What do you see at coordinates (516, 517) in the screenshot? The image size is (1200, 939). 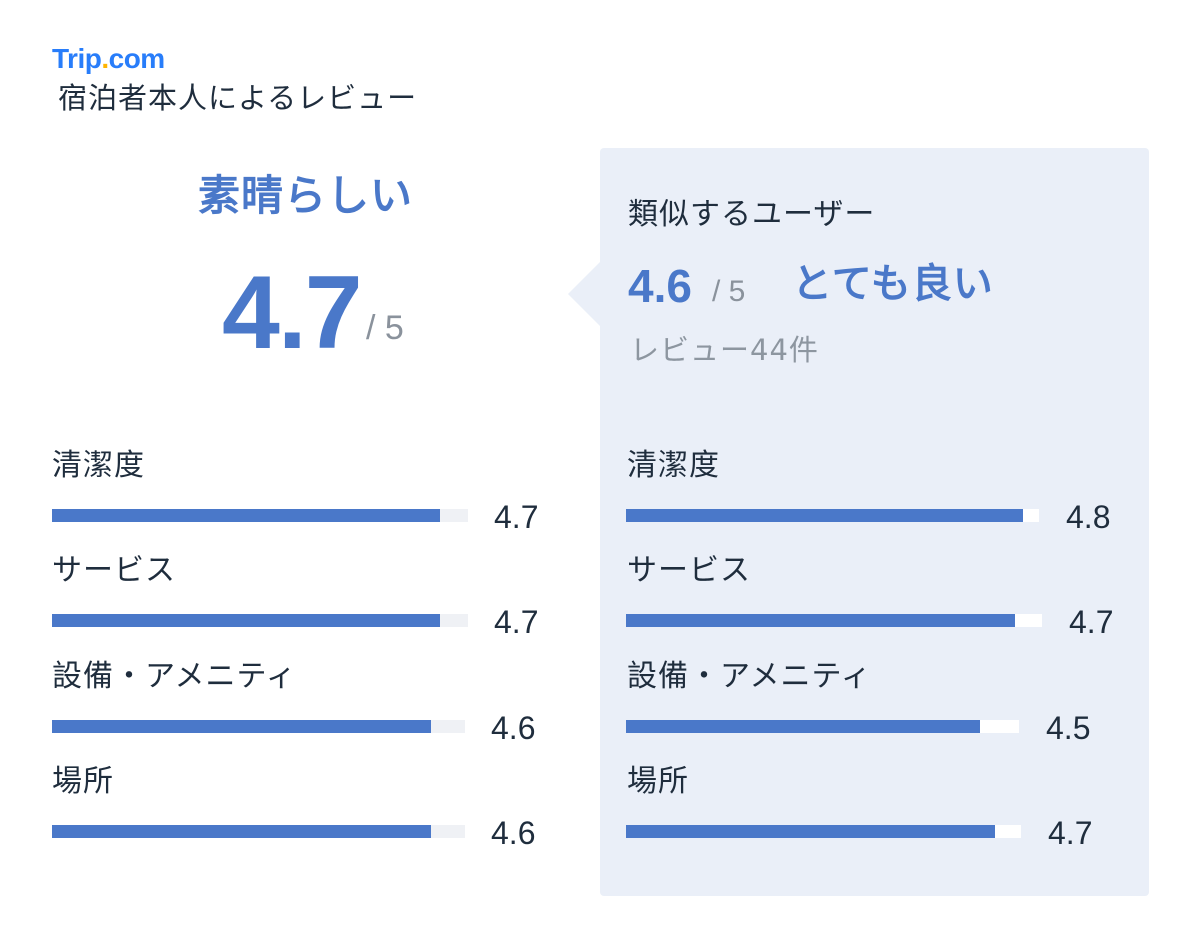 I see `category-value-cleanliness: 4.7` at bounding box center [516, 517].